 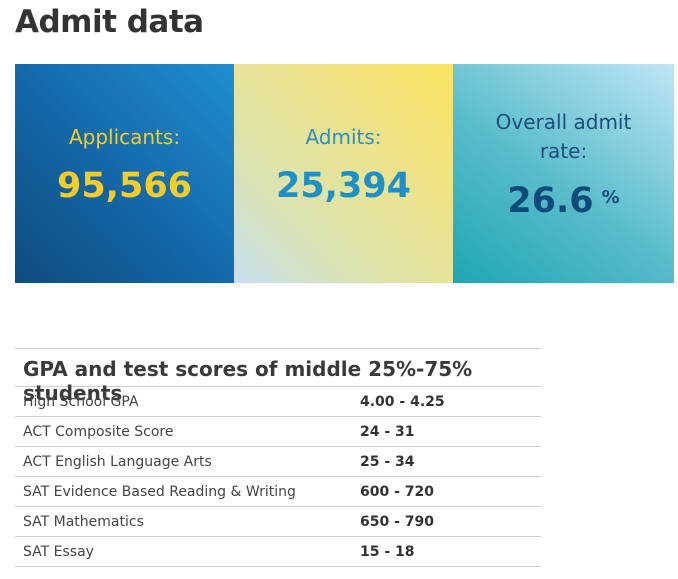 I want to click on table-row: SAT Mathematics 650 - 790, so click(x=278, y=522).